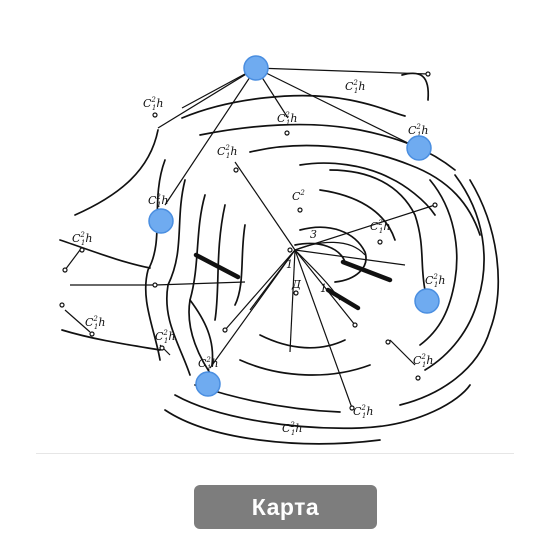 The height and width of the screenshot is (550, 550). What do you see at coordinates (298, 196) in the screenshot?
I see `point-label: C2` at bounding box center [298, 196].